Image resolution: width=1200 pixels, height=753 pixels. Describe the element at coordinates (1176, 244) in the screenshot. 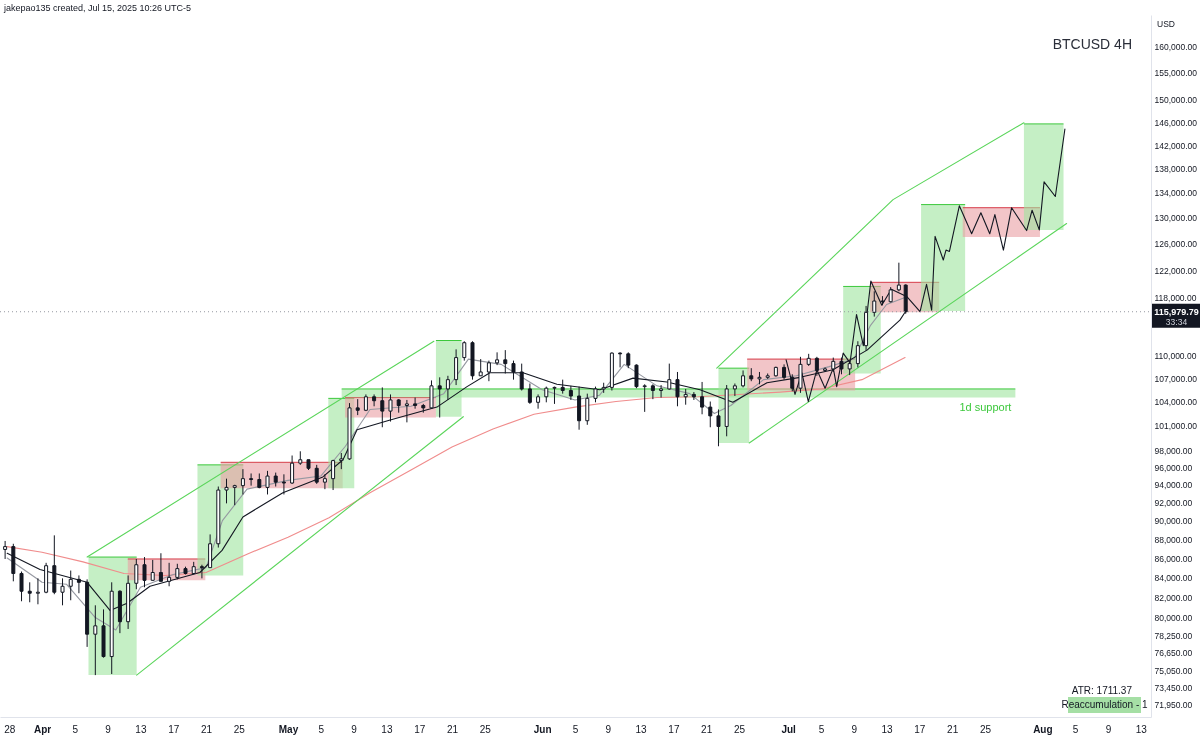

I see `y-tick-label: 126,000.00` at that location.